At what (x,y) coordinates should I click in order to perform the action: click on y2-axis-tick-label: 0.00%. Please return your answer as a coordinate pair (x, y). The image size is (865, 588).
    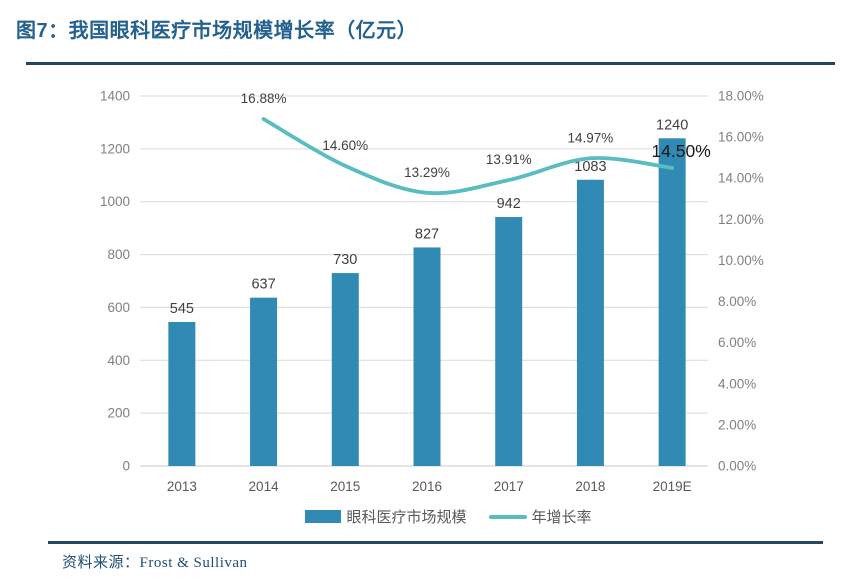
    Looking at the image, I should click on (737, 466).